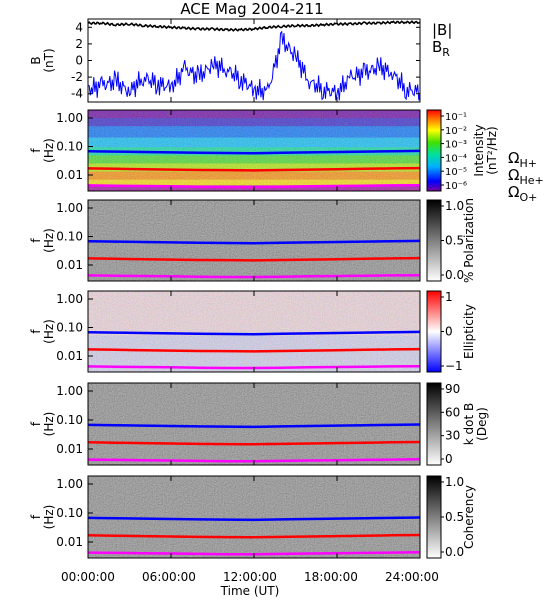 The width and height of the screenshot is (550, 600). Describe the element at coordinates (77, 77) in the screenshot. I see `y-tick-label: -2` at that location.